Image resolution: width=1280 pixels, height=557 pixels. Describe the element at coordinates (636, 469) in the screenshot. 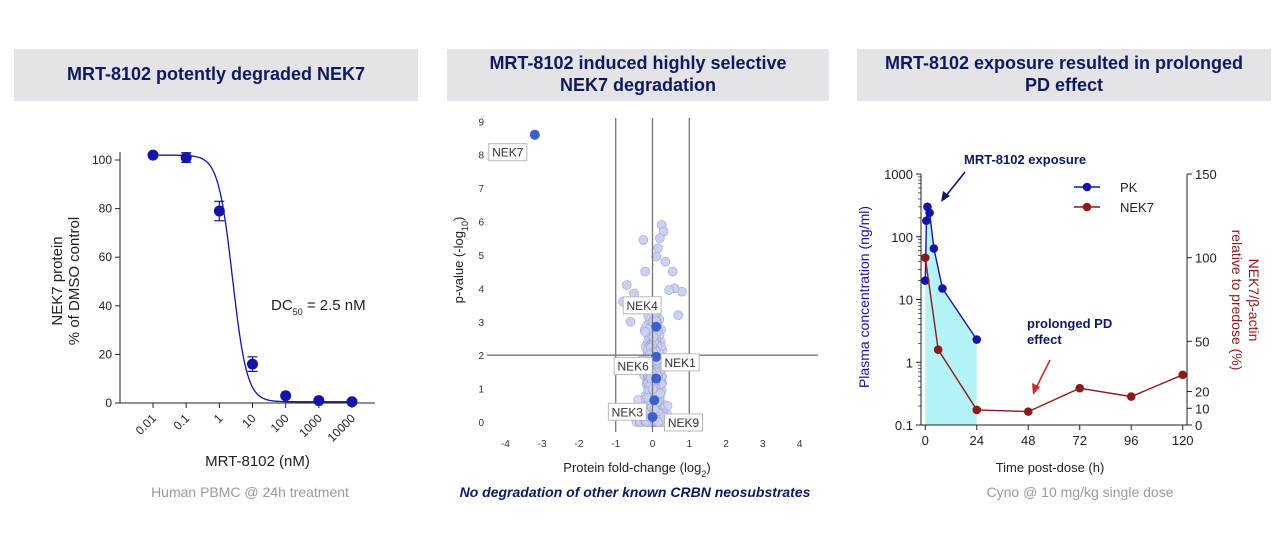

I see `chart2-x-axis-label: Protein fold-change (log2)` at that location.